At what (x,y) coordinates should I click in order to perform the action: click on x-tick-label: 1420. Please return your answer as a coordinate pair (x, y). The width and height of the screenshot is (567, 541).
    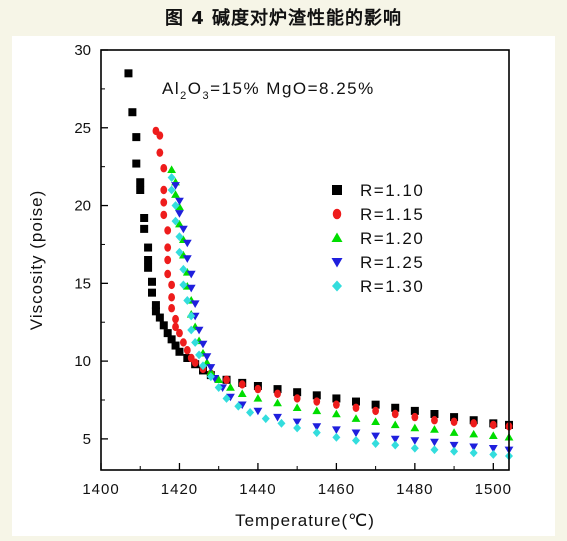
    Looking at the image, I should click on (179, 489).